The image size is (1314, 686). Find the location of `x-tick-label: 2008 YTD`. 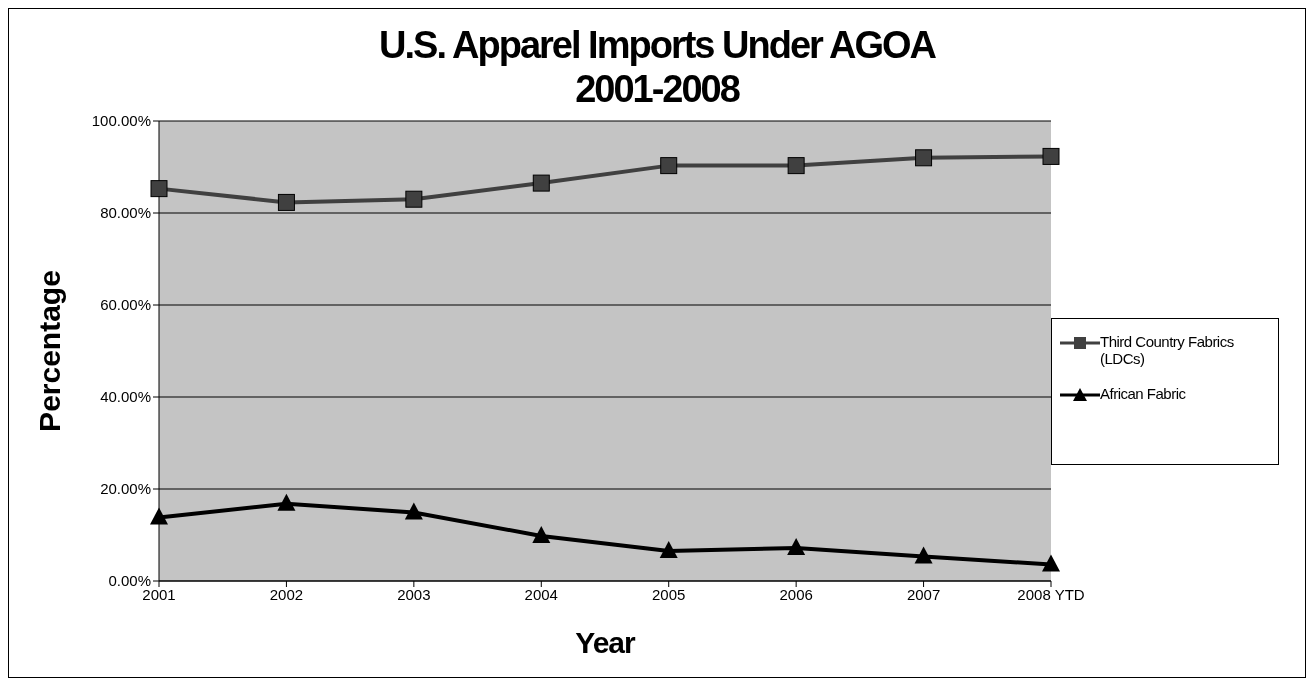

x-tick-label: 2008 YTD is located at coordinates (1051, 594).